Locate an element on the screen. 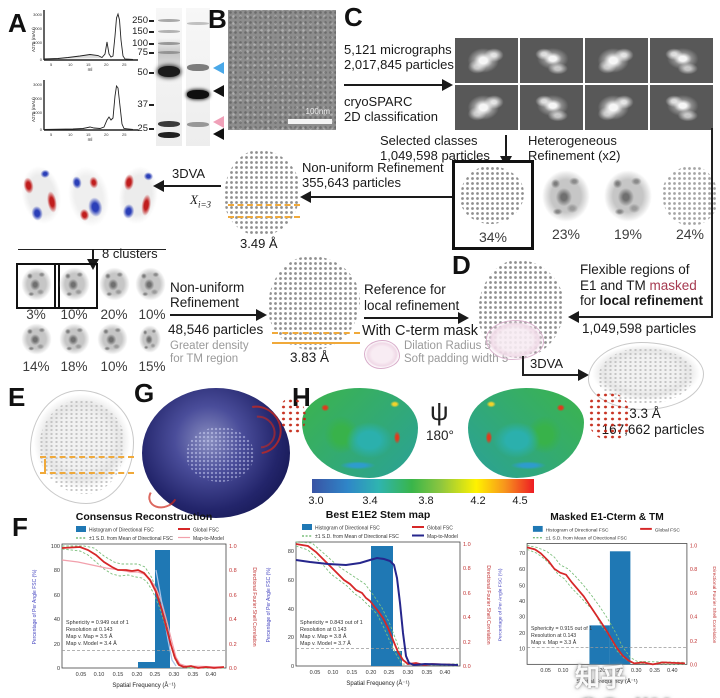 The image size is (720, 698). panel-g-label: G is located at coordinates (144, 393).